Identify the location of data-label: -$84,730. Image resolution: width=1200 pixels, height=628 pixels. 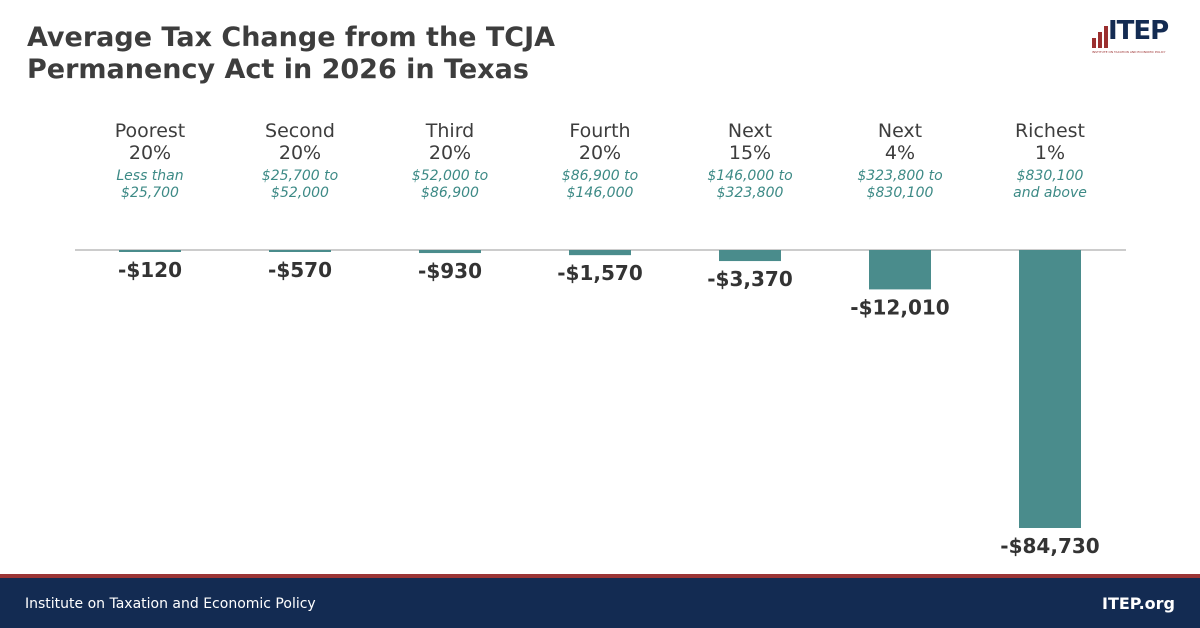
(1049, 546).